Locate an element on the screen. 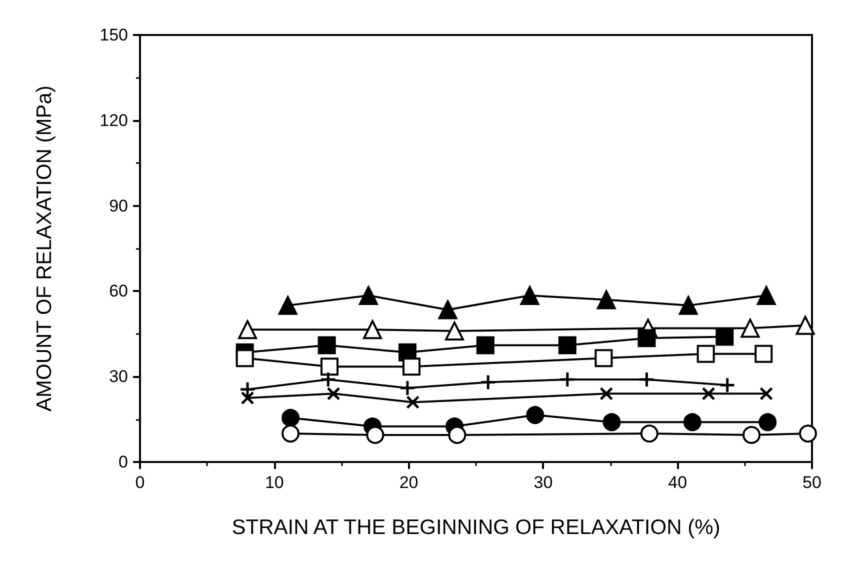 The image size is (857, 573). y-tick-label: 0 is located at coordinates (123, 462).